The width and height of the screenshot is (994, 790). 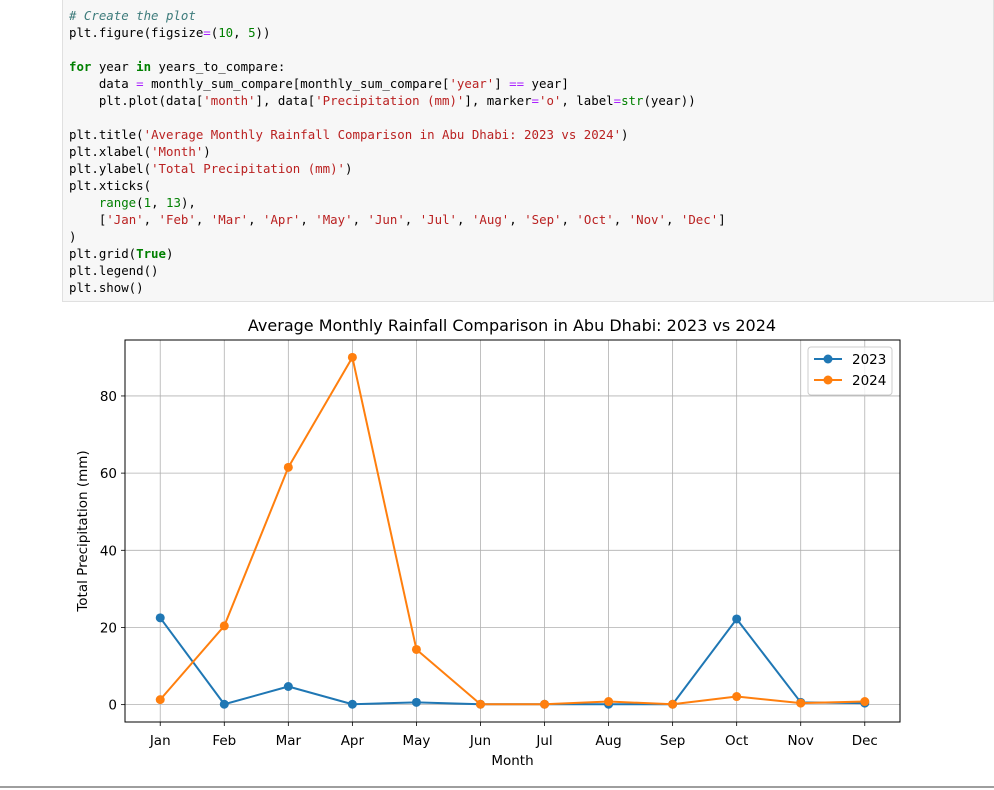 I want to click on code-token: plt.xlabel(, so click(x=110, y=151).